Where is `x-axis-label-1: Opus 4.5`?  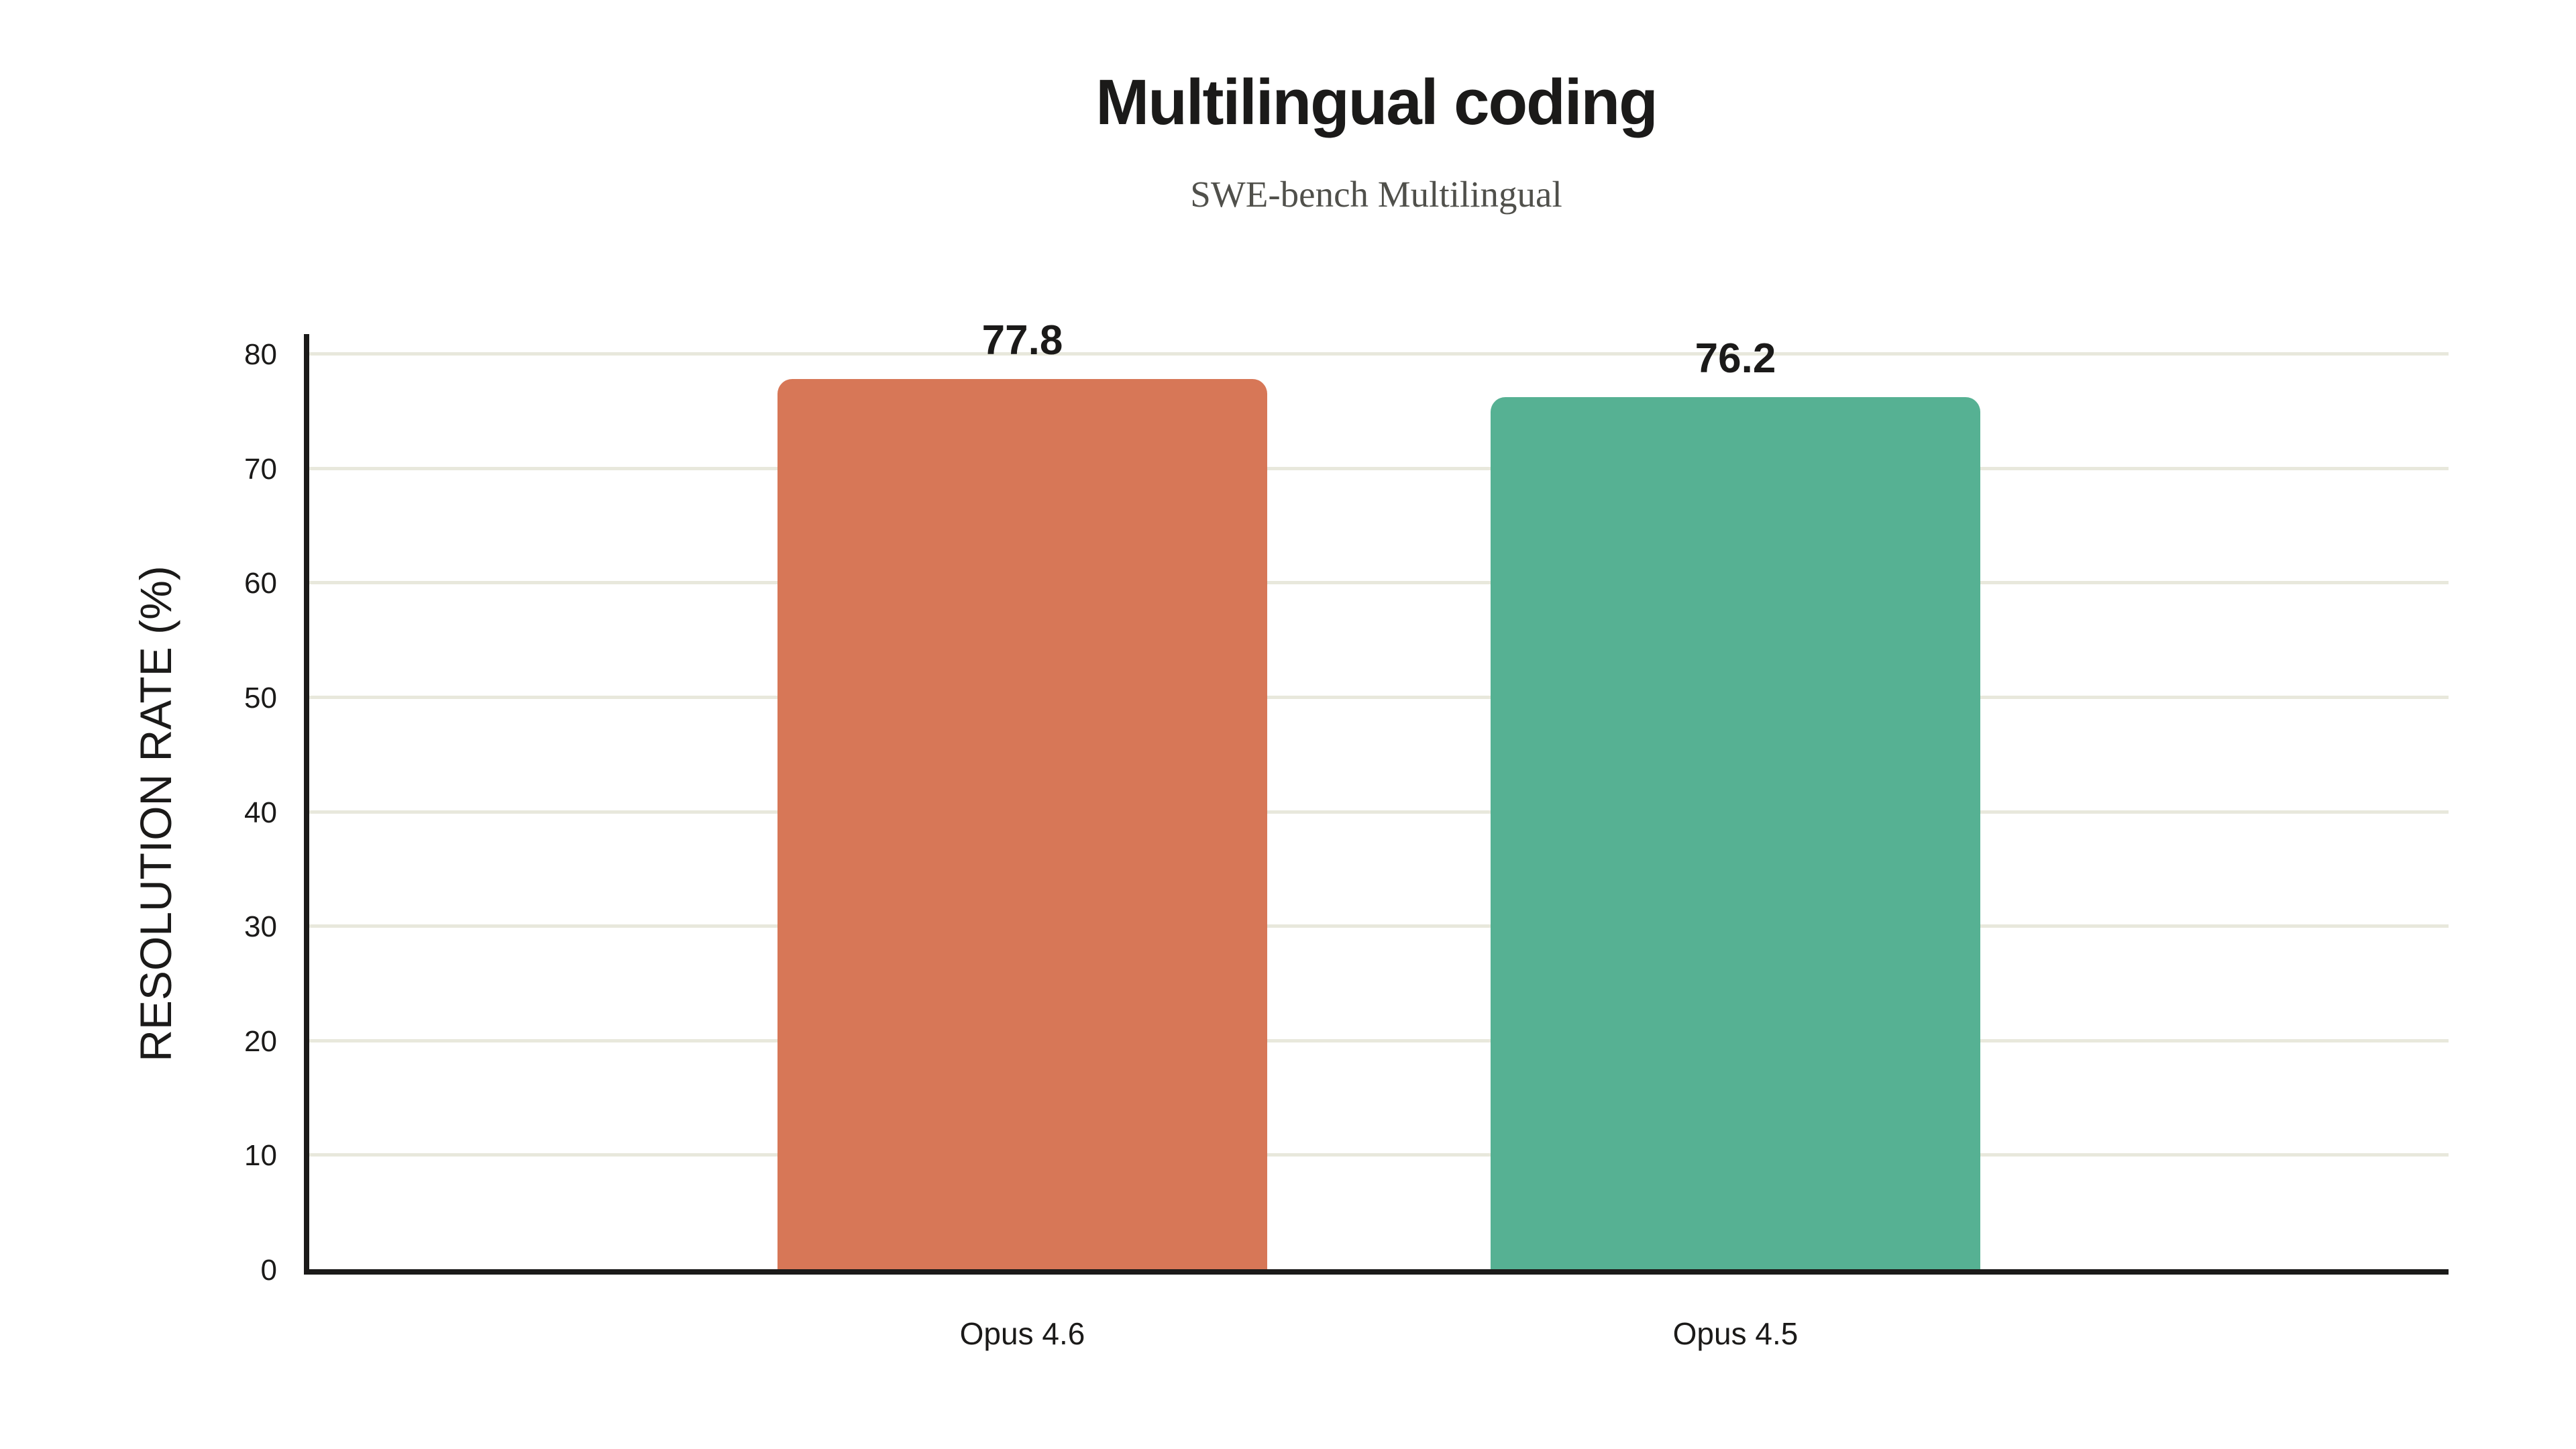 x-axis-label-1: Opus 4.5 is located at coordinates (1735, 1333).